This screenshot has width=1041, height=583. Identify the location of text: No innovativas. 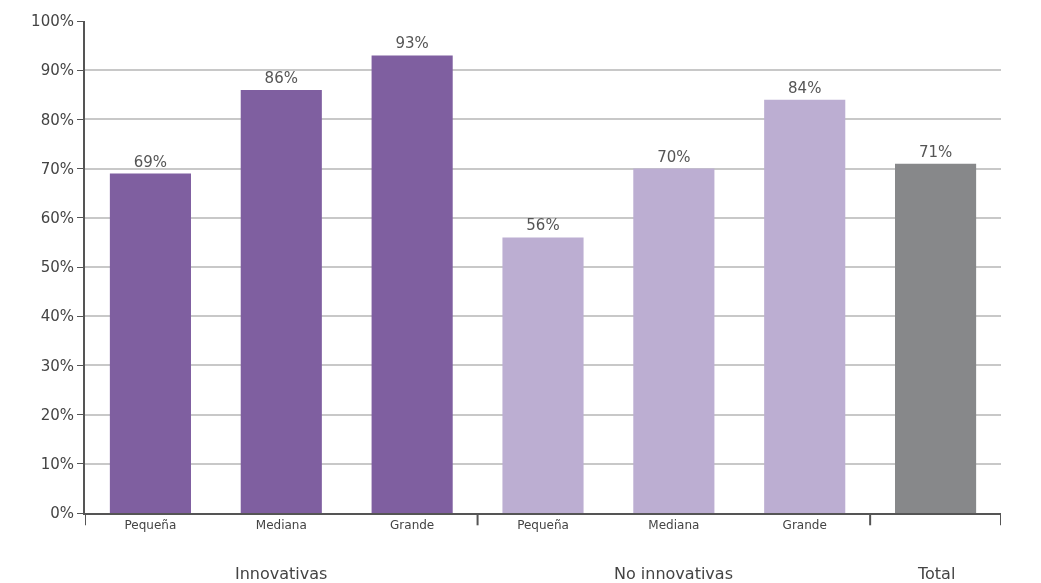
(673, 573).